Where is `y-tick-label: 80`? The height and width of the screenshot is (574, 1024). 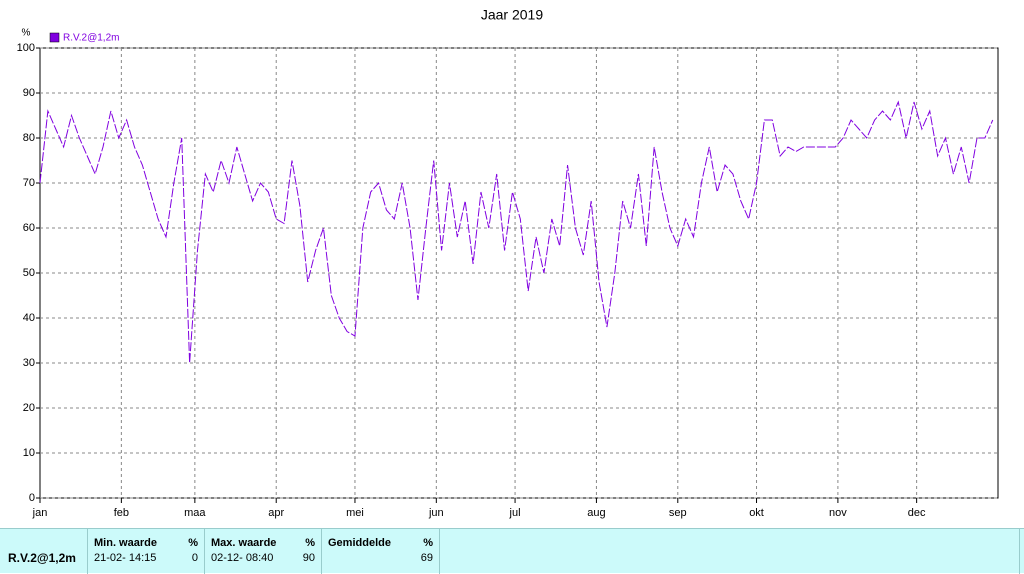 y-tick-label: 80 is located at coordinates (29, 138).